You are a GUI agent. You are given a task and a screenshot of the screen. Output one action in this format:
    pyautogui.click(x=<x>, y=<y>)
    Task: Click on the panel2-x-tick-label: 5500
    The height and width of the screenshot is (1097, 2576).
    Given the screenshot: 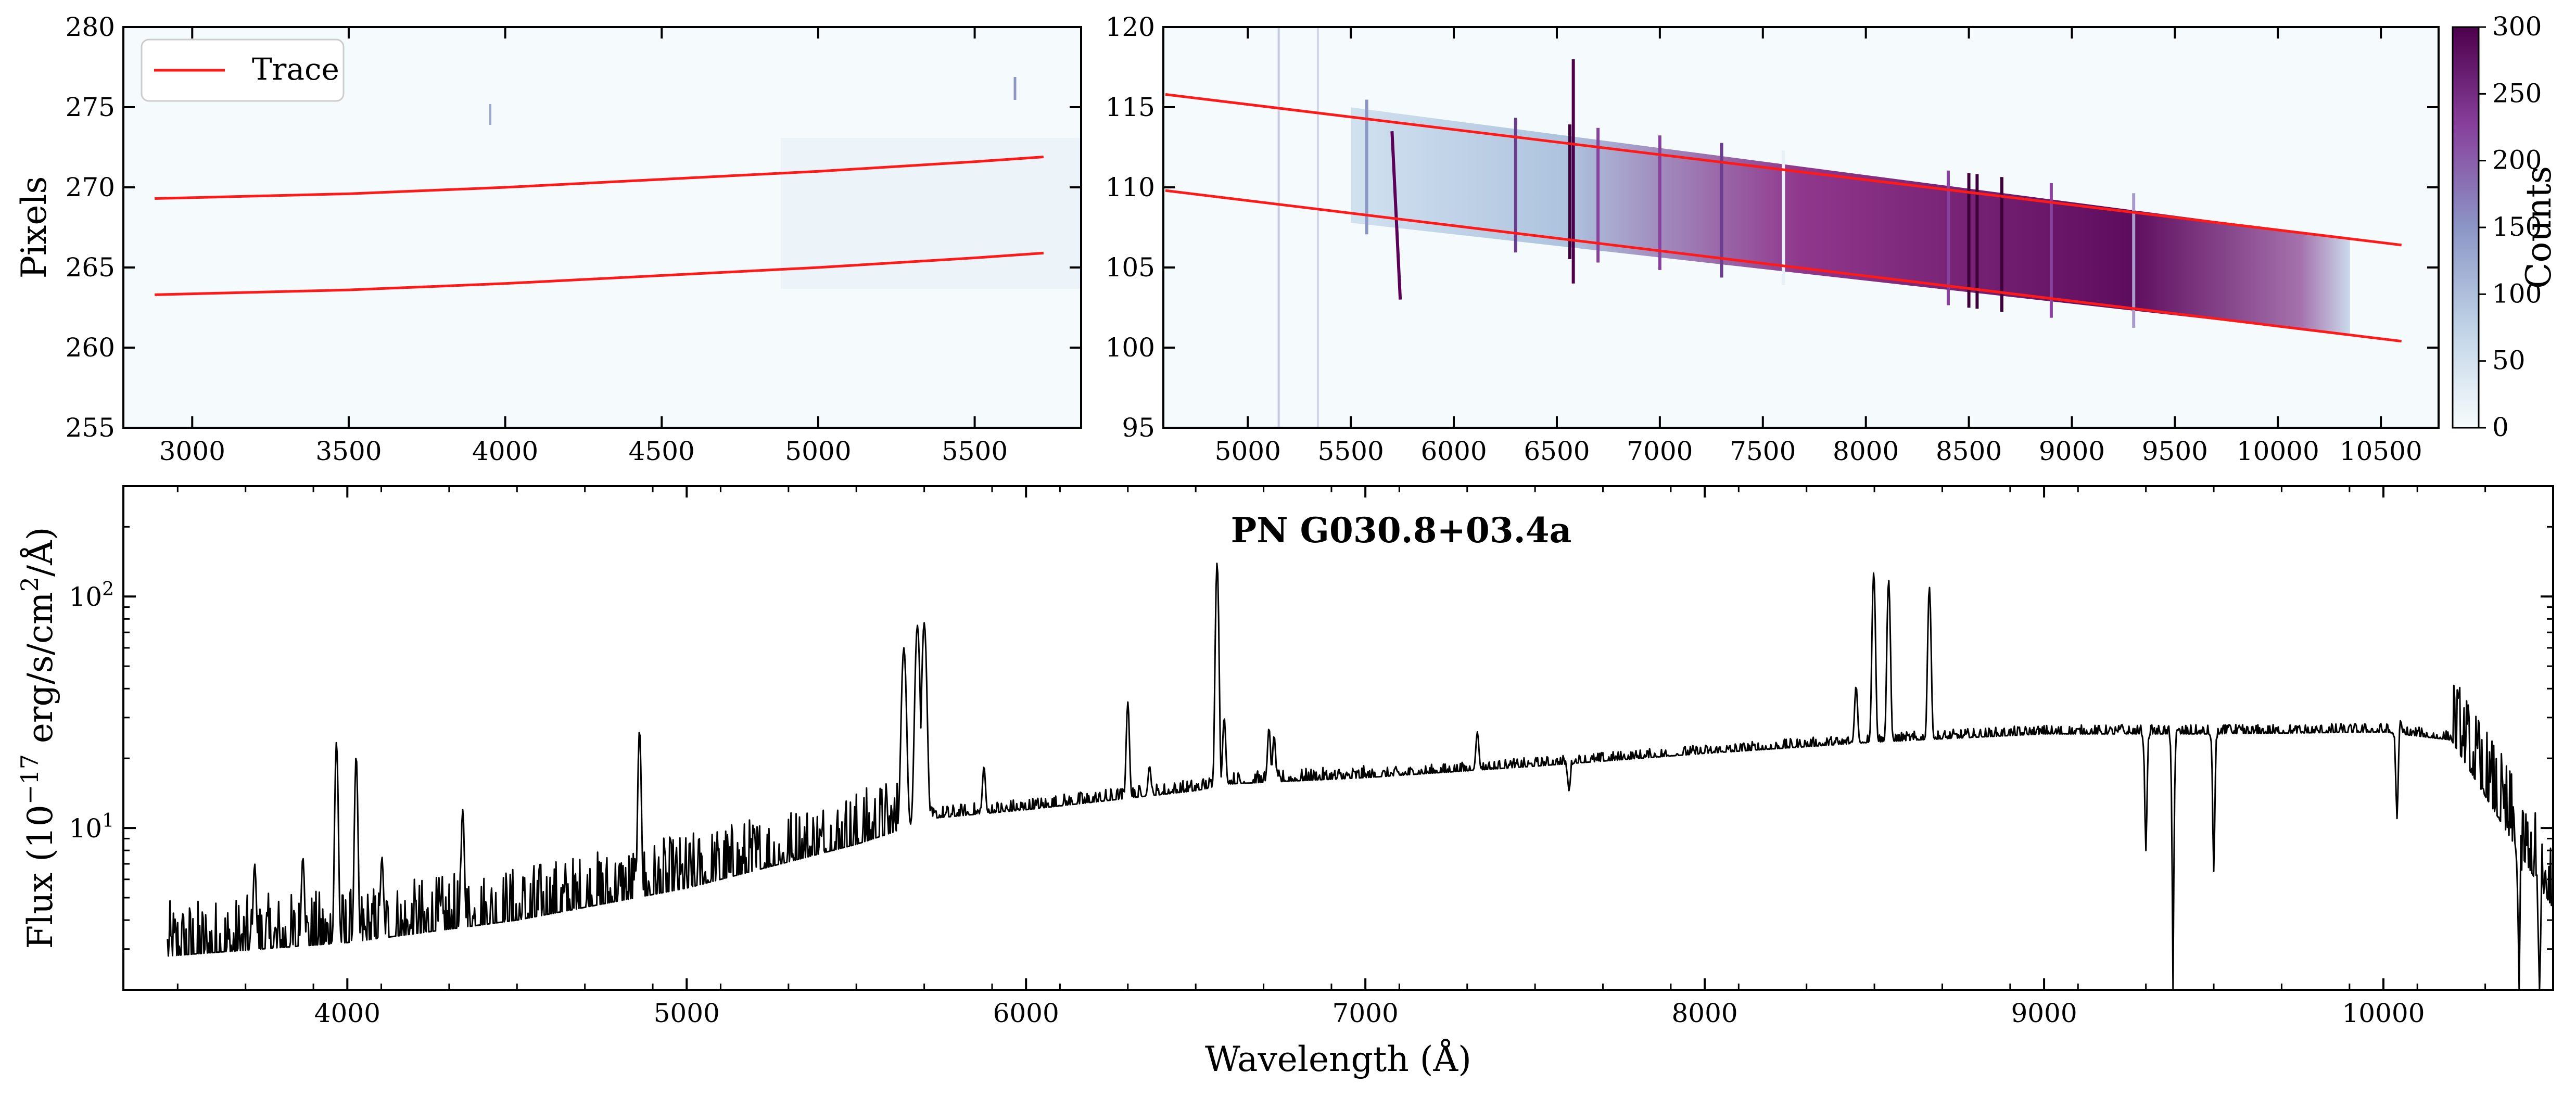 What is the action you would take?
    pyautogui.click(x=1351, y=451)
    